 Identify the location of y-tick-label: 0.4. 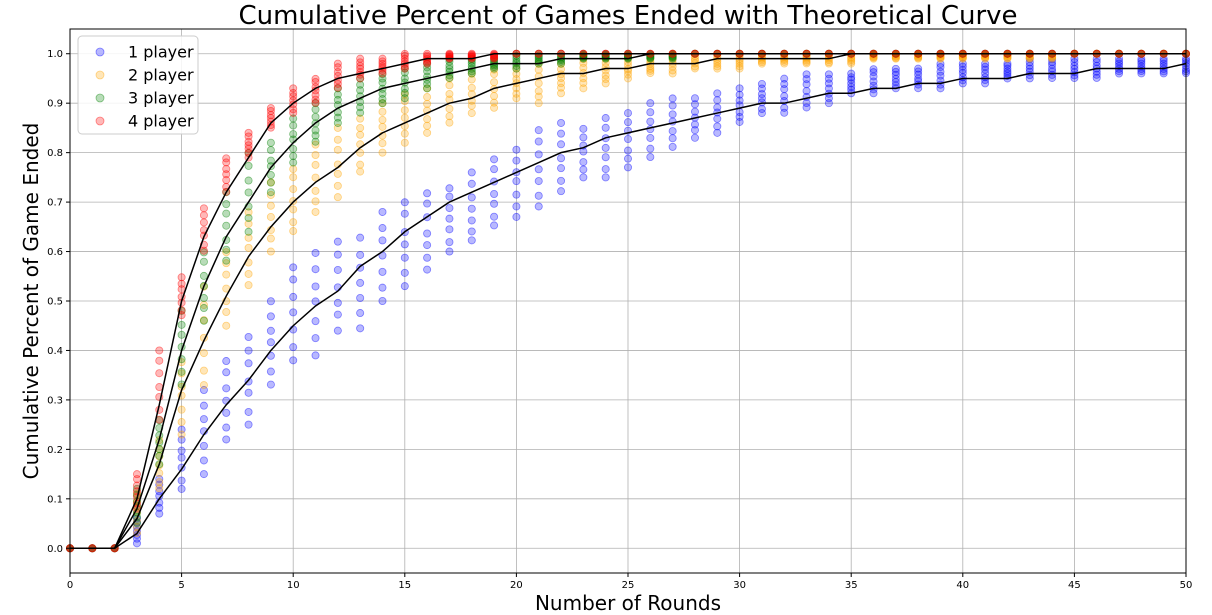
(55, 351).